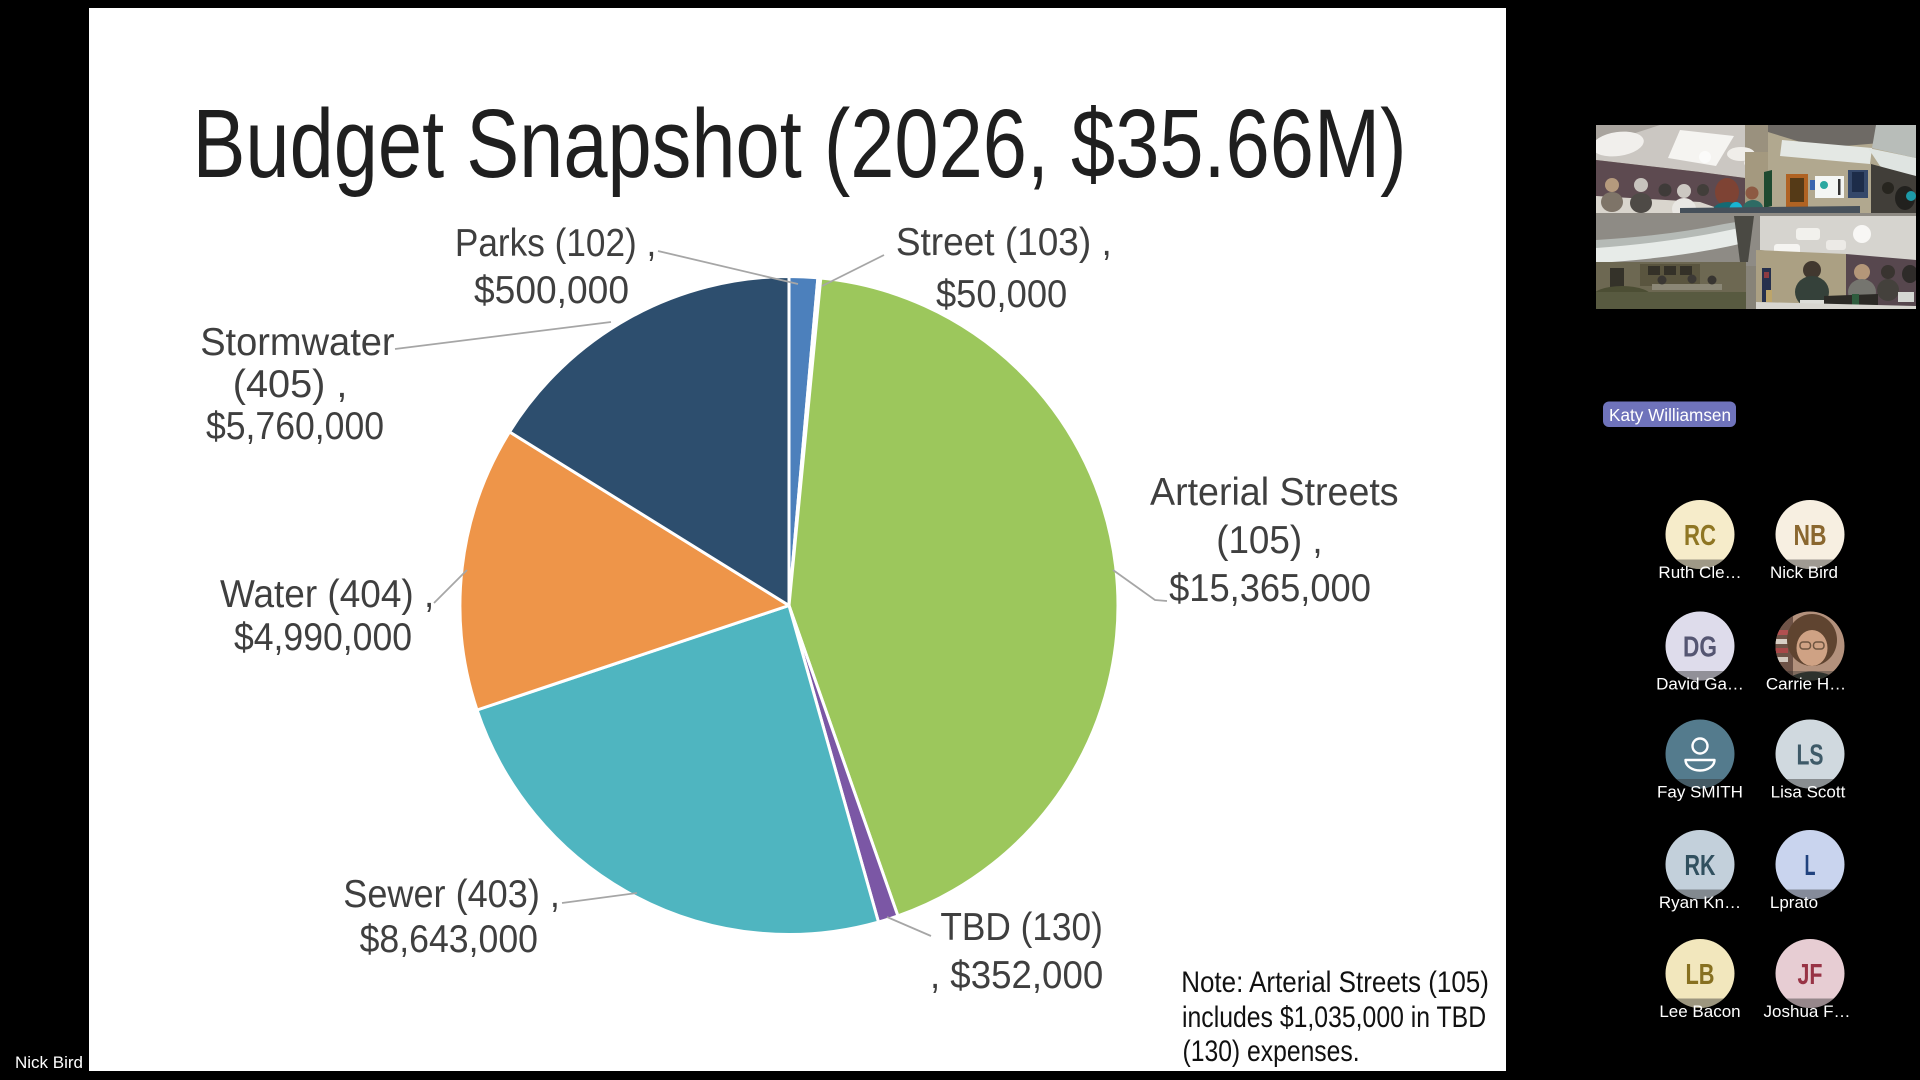 This screenshot has width=1920, height=1080. I want to click on svg-text: Parks (102) ,, so click(556, 243).